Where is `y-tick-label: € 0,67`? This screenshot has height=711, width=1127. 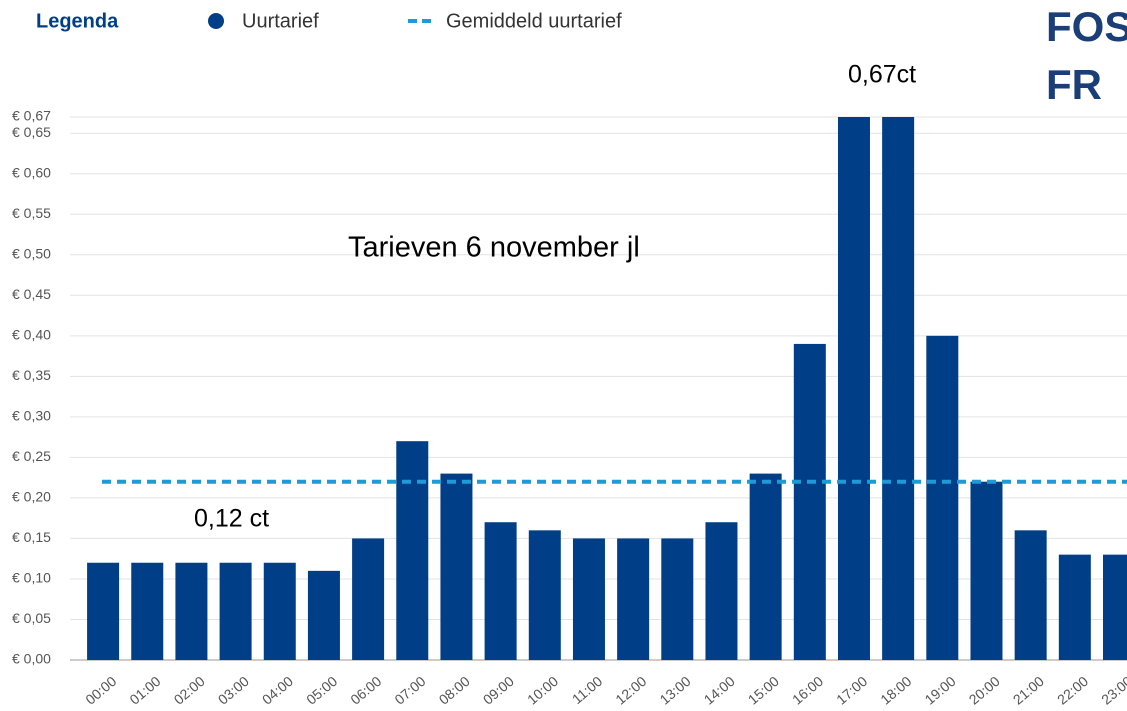
y-tick-label: € 0,67 is located at coordinates (31, 116).